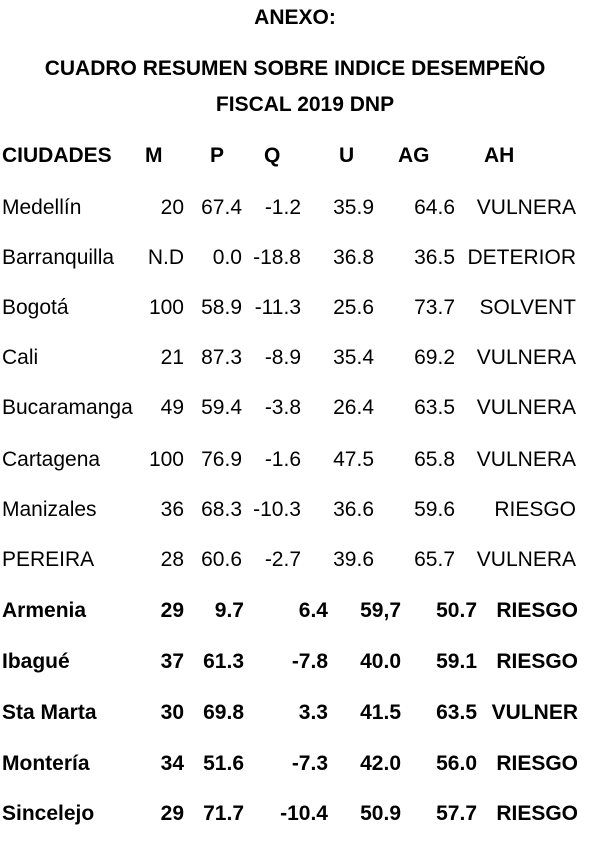  I want to click on table-row: Ibagué 37 61.3 -7.8 40.0 59.1 RIESGO, so click(295, 662).